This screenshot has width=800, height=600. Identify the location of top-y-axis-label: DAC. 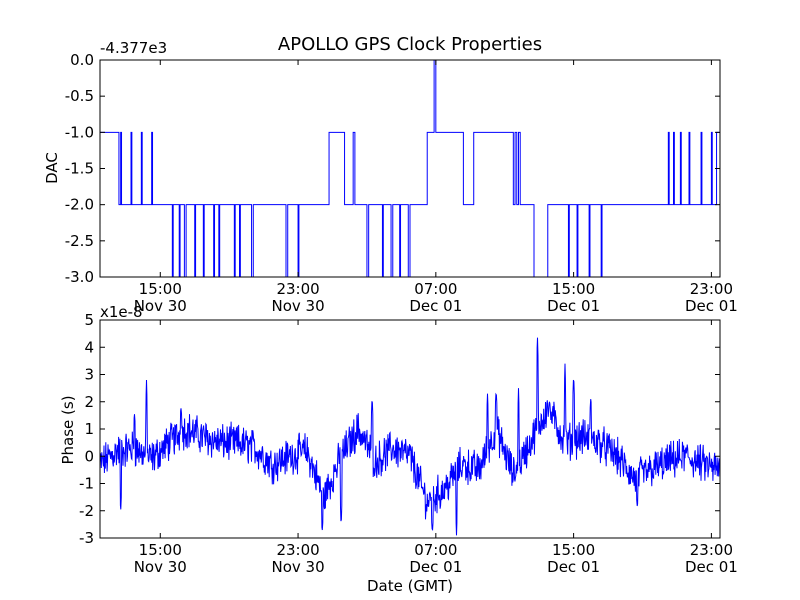
(52, 168).